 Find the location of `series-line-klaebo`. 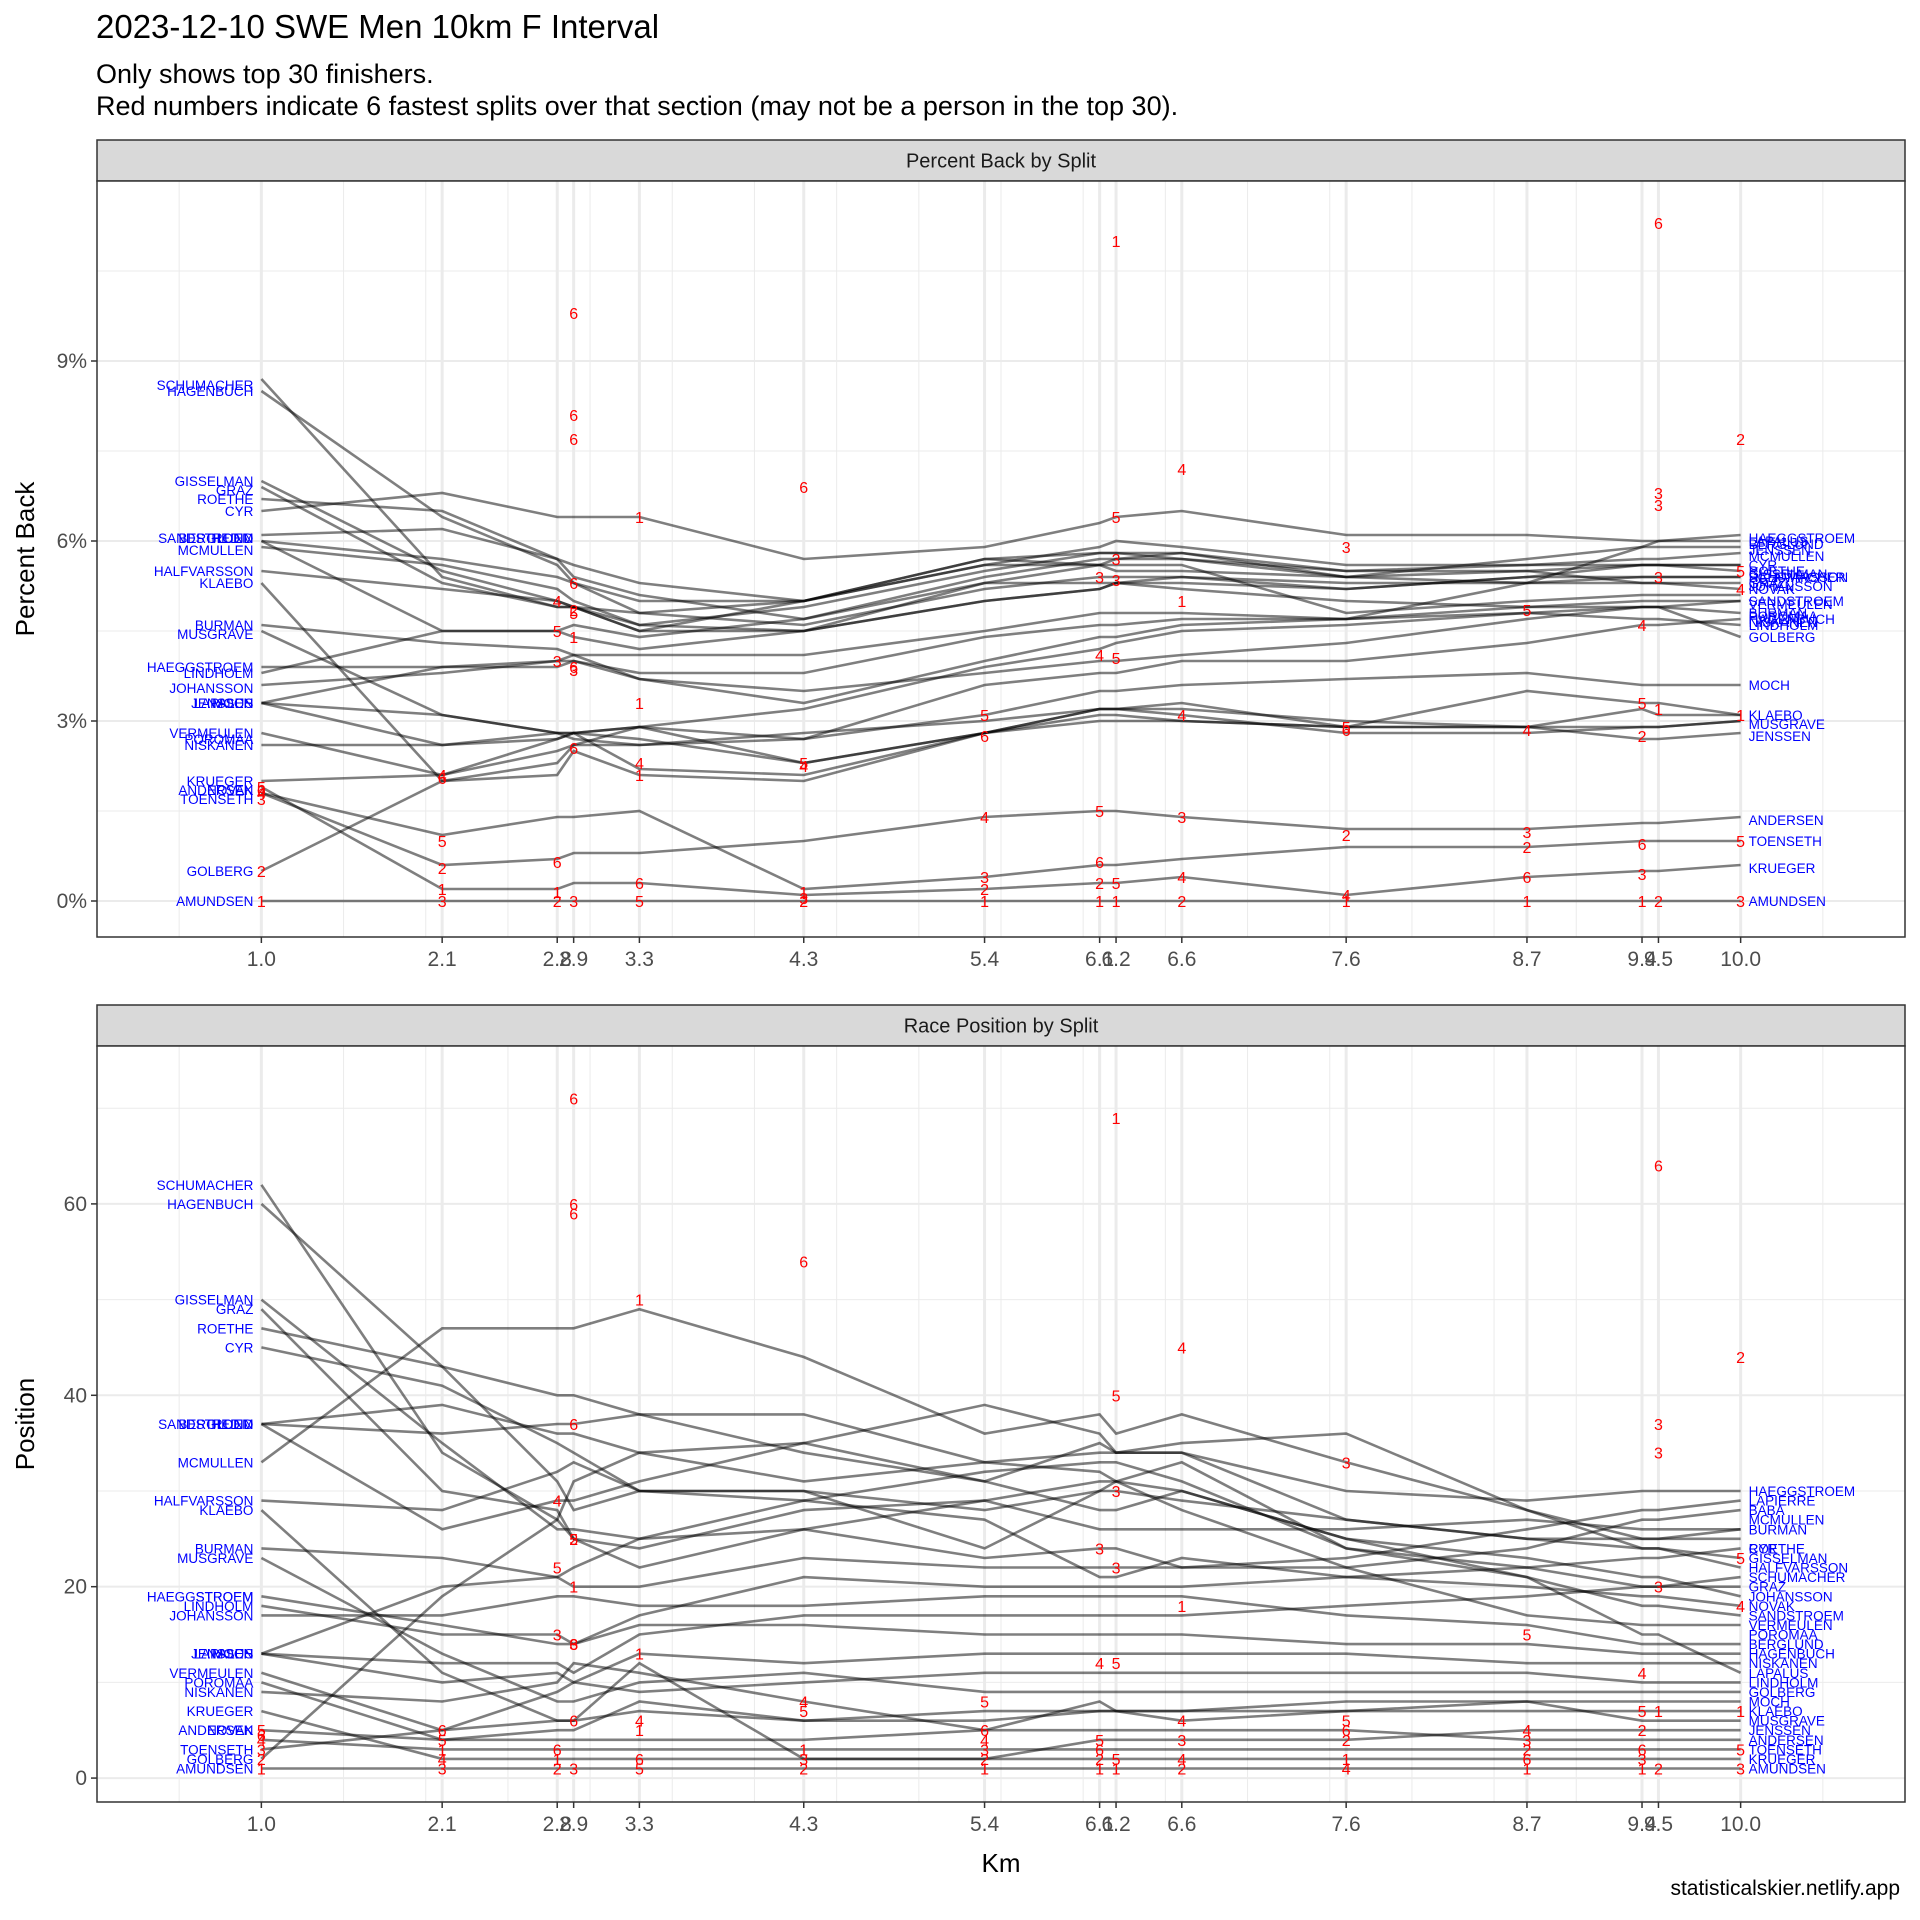

series-line-klaebo is located at coordinates (1000, 682).